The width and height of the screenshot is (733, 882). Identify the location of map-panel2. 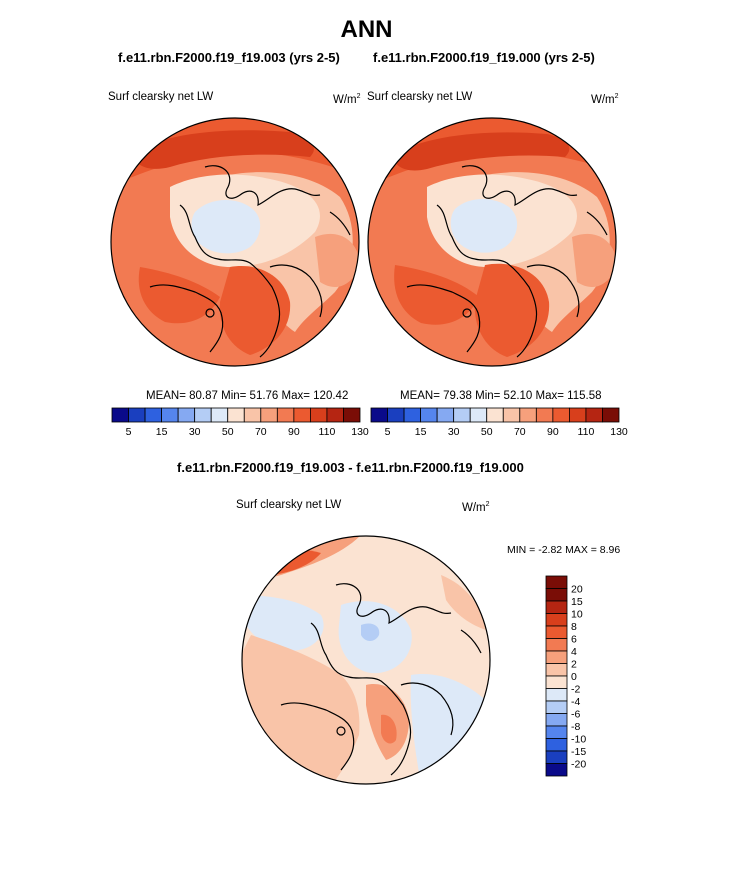
(492, 242).